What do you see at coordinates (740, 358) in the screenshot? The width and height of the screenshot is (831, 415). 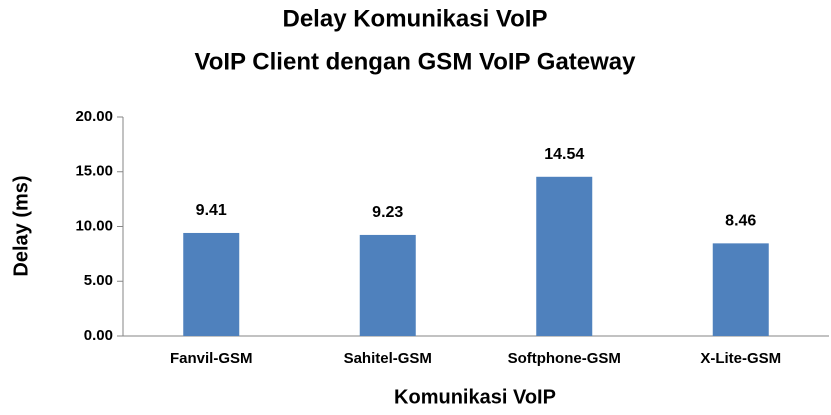 I see `x-tick-label: X-Lite-GSM` at bounding box center [740, 358].